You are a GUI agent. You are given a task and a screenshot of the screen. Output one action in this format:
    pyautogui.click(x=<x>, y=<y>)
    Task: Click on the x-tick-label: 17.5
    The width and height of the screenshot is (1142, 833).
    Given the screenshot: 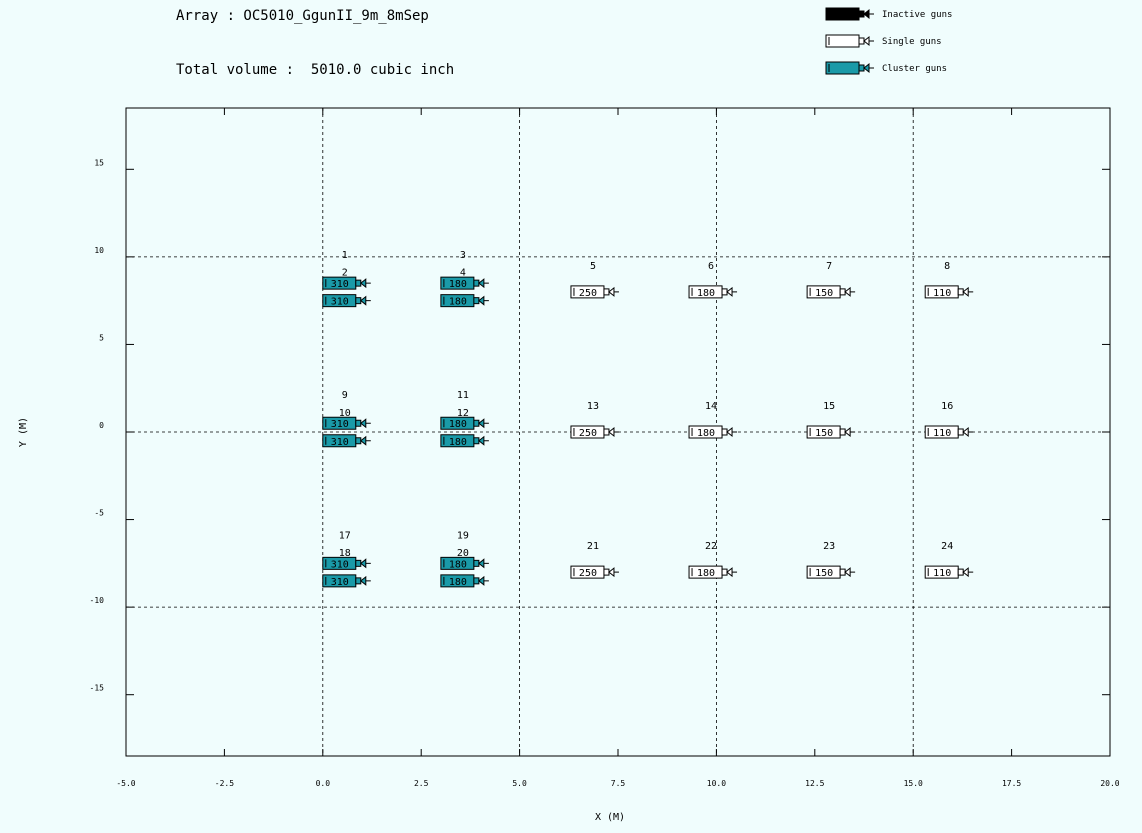 What is the action you would take?
    pyautogui.click(x=1011, y=783)
    